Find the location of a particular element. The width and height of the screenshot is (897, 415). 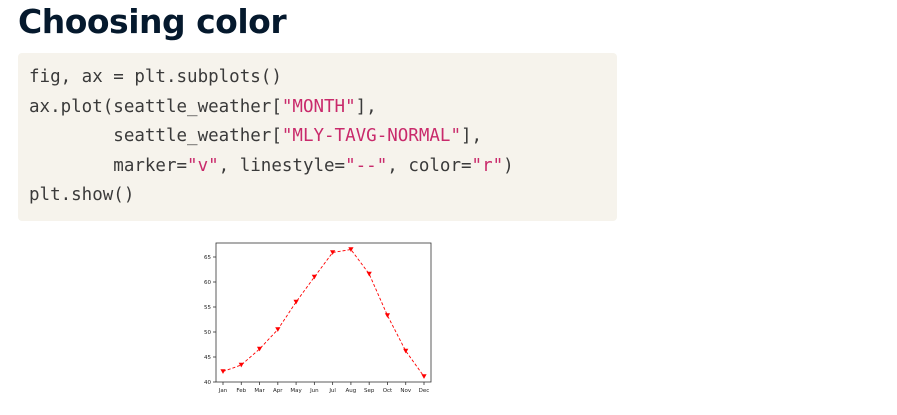

code-text: seattle_weather[ is located at coordinates (155, 136).